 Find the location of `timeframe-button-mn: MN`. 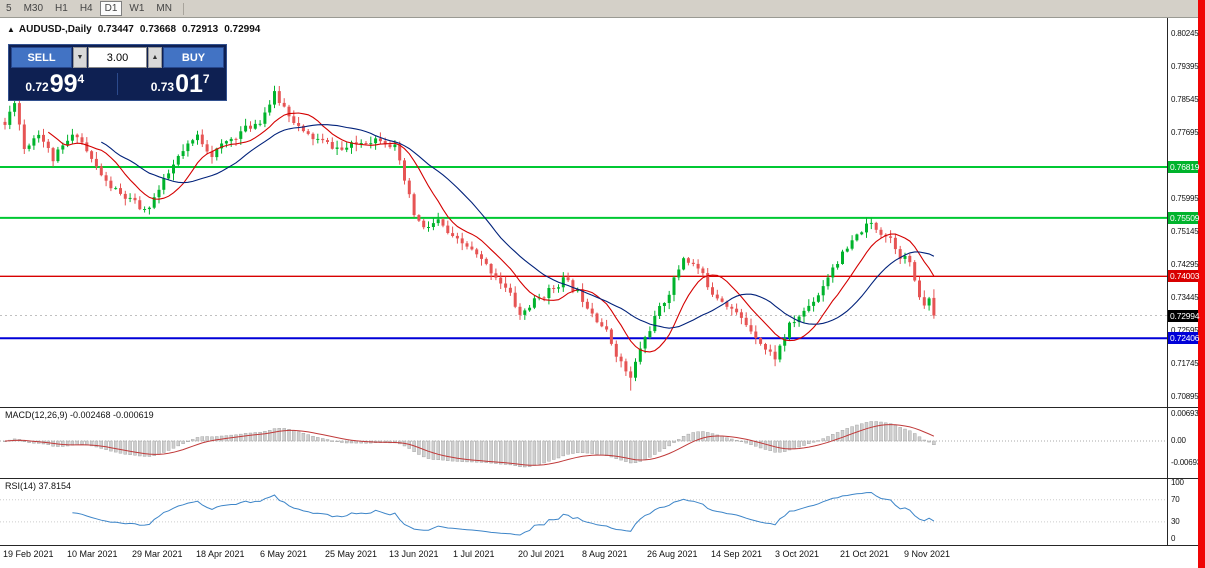

timeframe-button-mn: MN is located at coordinates (164, 8).